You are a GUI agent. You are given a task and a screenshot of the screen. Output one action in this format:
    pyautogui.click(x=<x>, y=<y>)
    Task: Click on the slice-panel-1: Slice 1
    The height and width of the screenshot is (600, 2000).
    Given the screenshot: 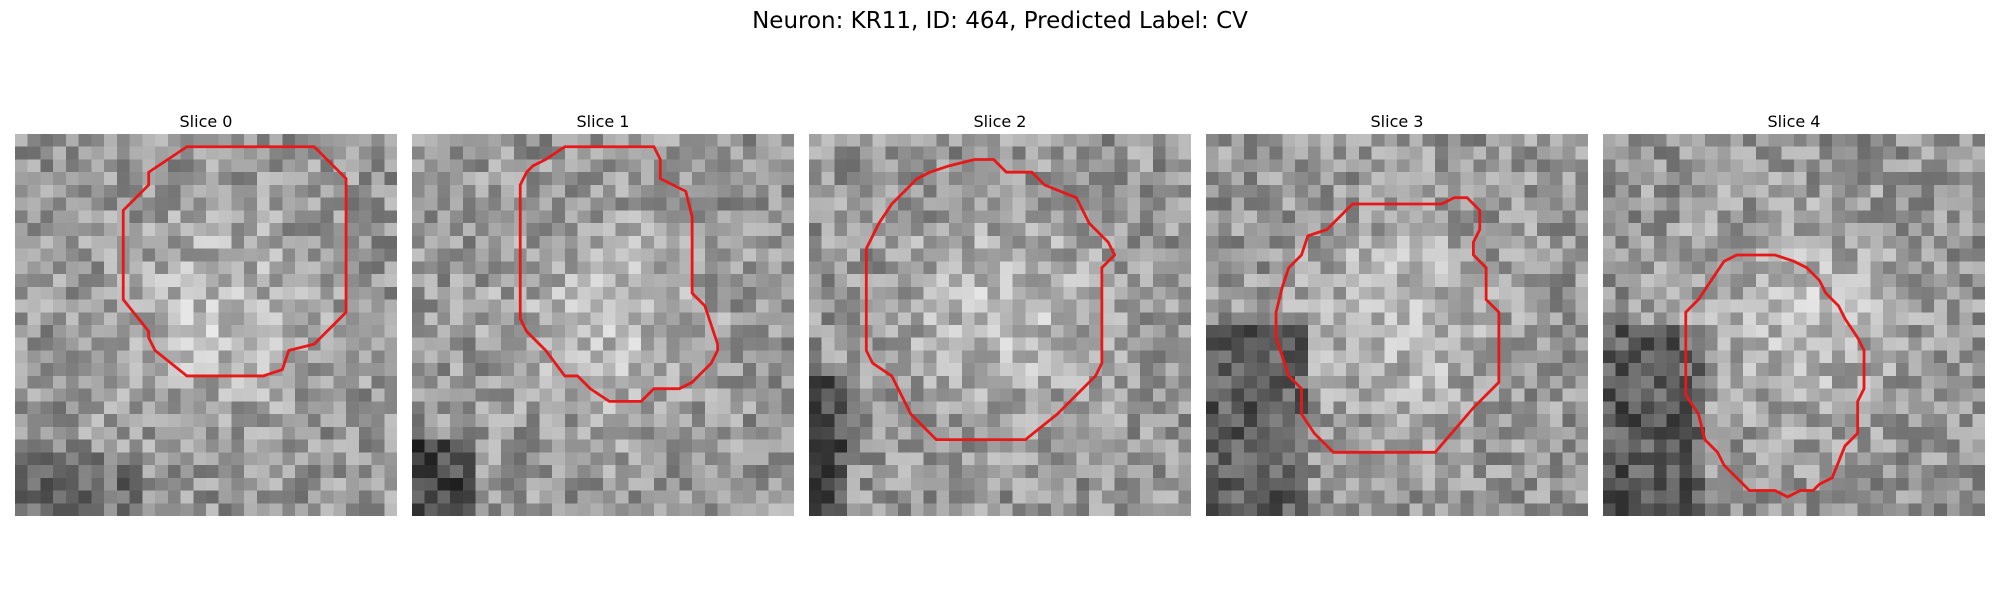 What is the action you would take?
    pyautogui.click(x=603, y=313)
    